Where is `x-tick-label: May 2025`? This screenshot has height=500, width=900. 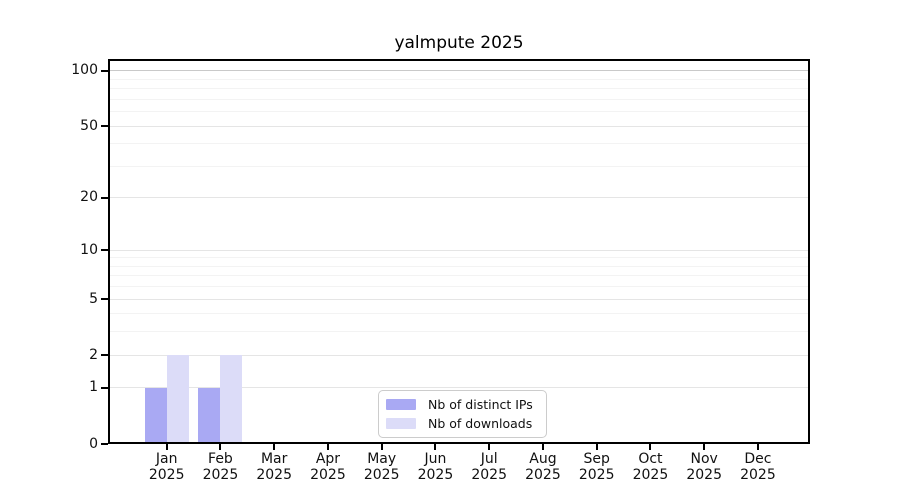
x-tick-label: May 2025 is located at coordinates (382, 467).